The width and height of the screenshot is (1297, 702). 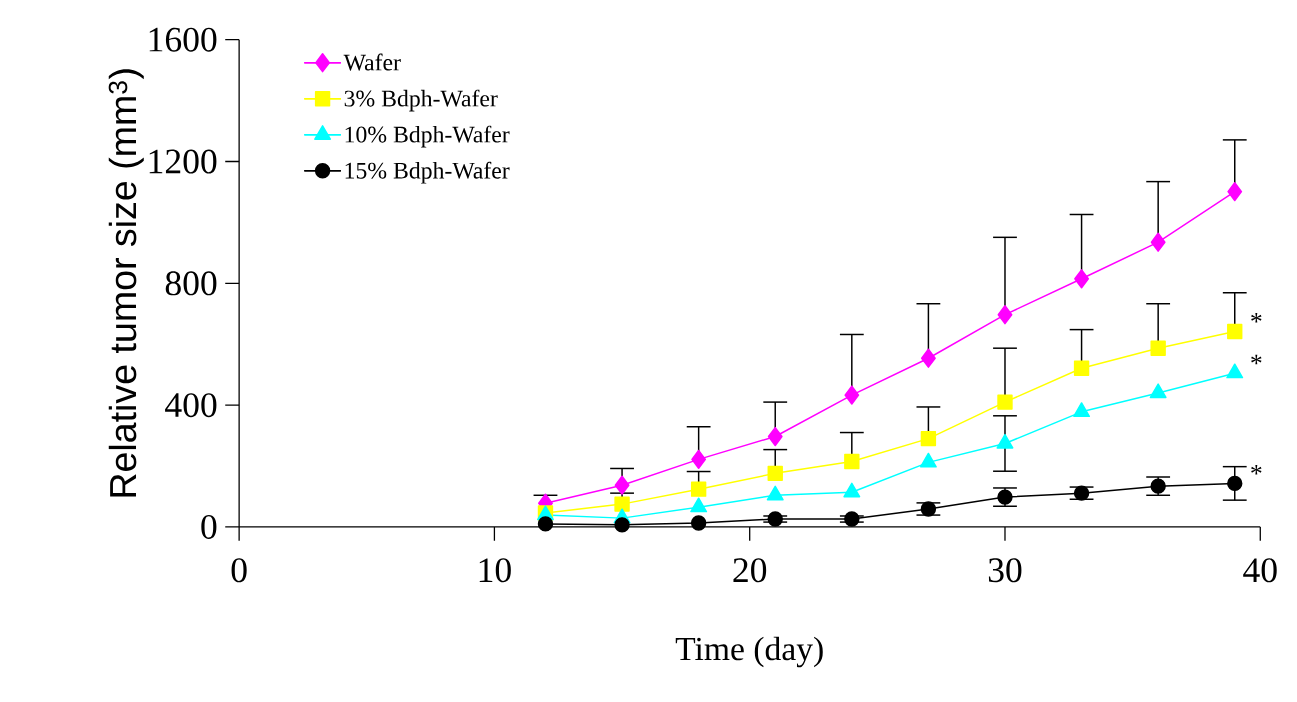 What do you see at coordinates (183, 161) in the screenshot?
I see `y-tick-label: 1200` at bounding box center [183, 161].